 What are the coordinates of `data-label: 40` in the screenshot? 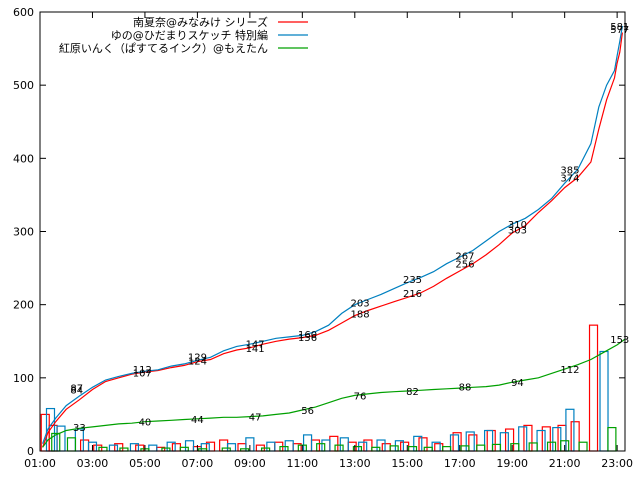 It's located at (145, 423).